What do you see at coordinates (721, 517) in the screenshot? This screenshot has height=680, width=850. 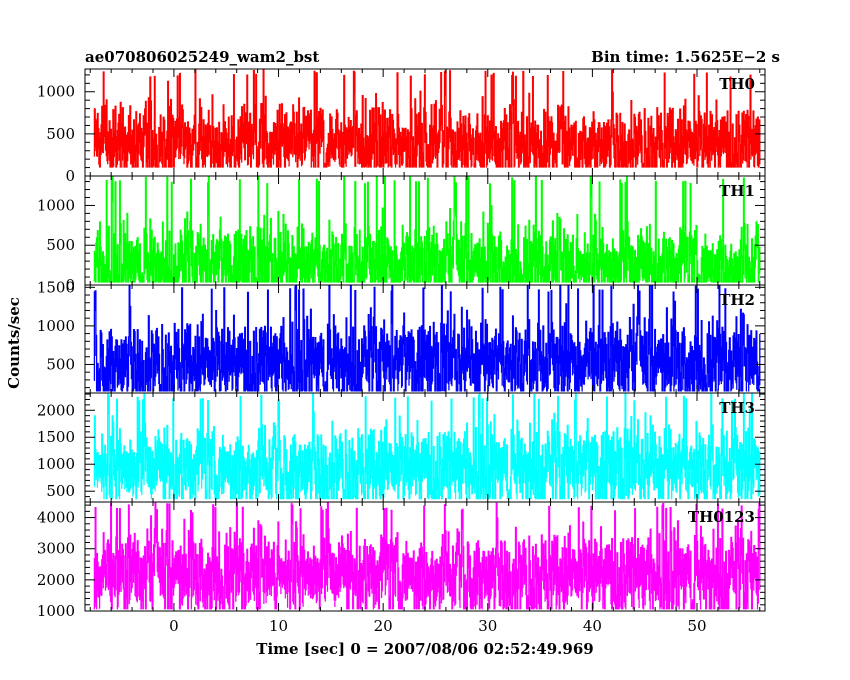 I see `panel-label-th0123: TH0123` at bounding box center [721, 517].